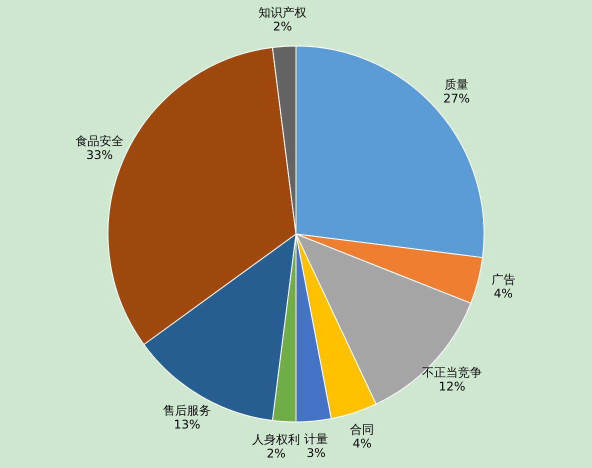  I want to click on slice-label: 不正当竞争, so click(452, 373).